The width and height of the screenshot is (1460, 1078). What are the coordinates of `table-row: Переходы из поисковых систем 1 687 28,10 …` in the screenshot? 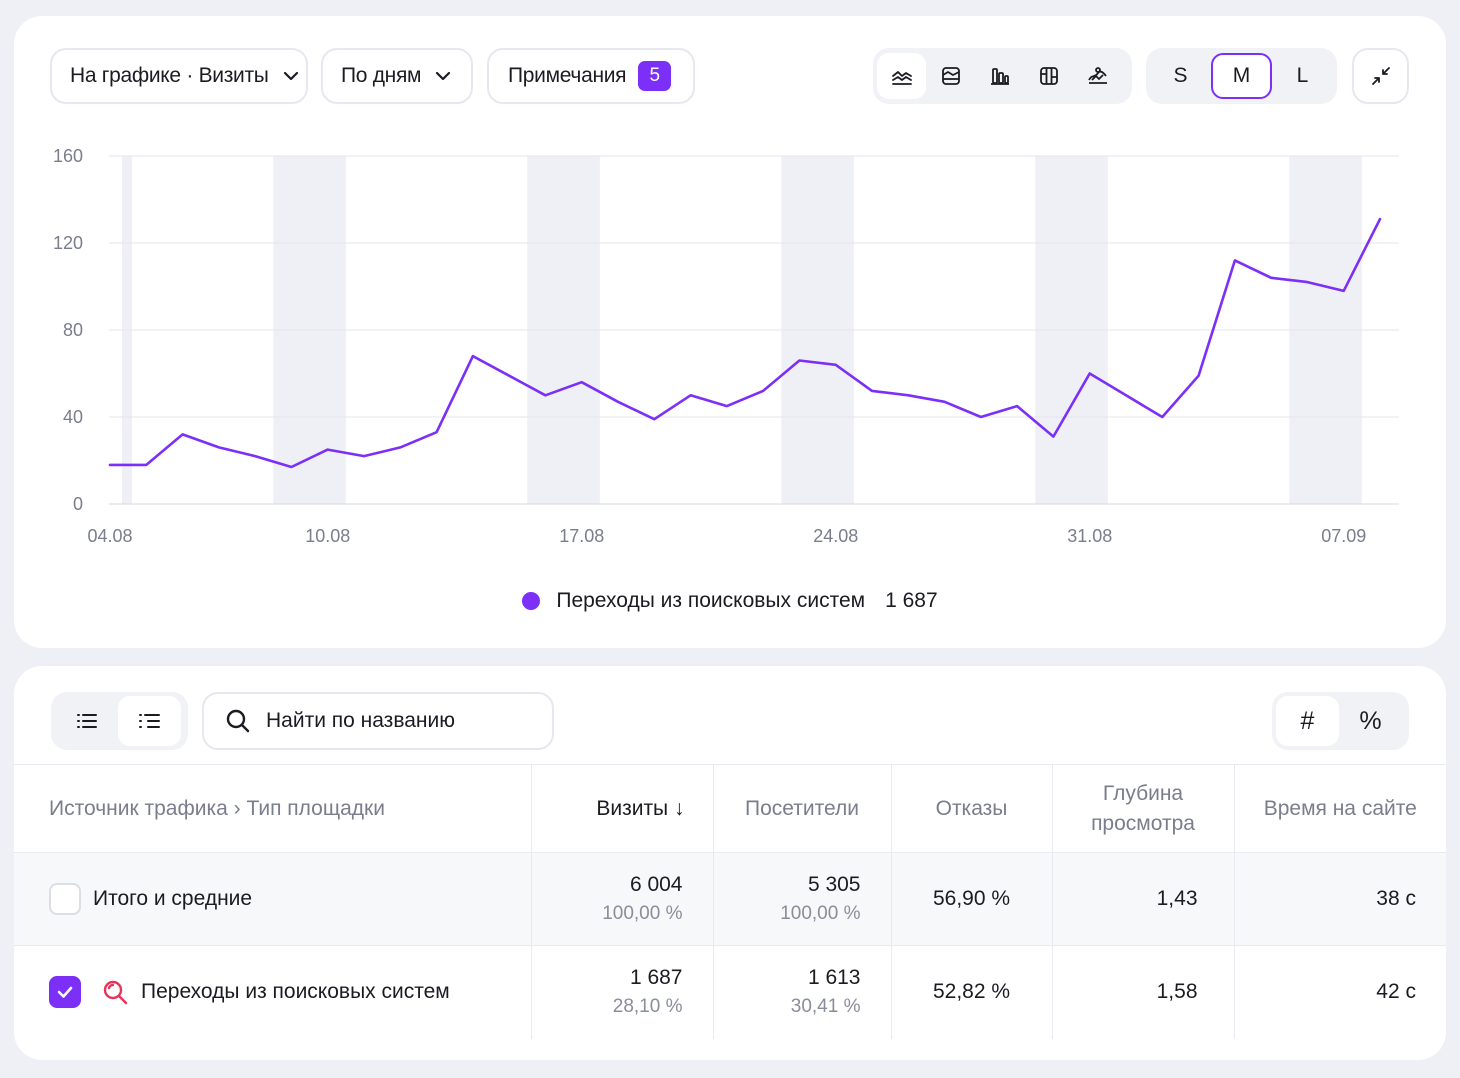 It's located at (730, 992).